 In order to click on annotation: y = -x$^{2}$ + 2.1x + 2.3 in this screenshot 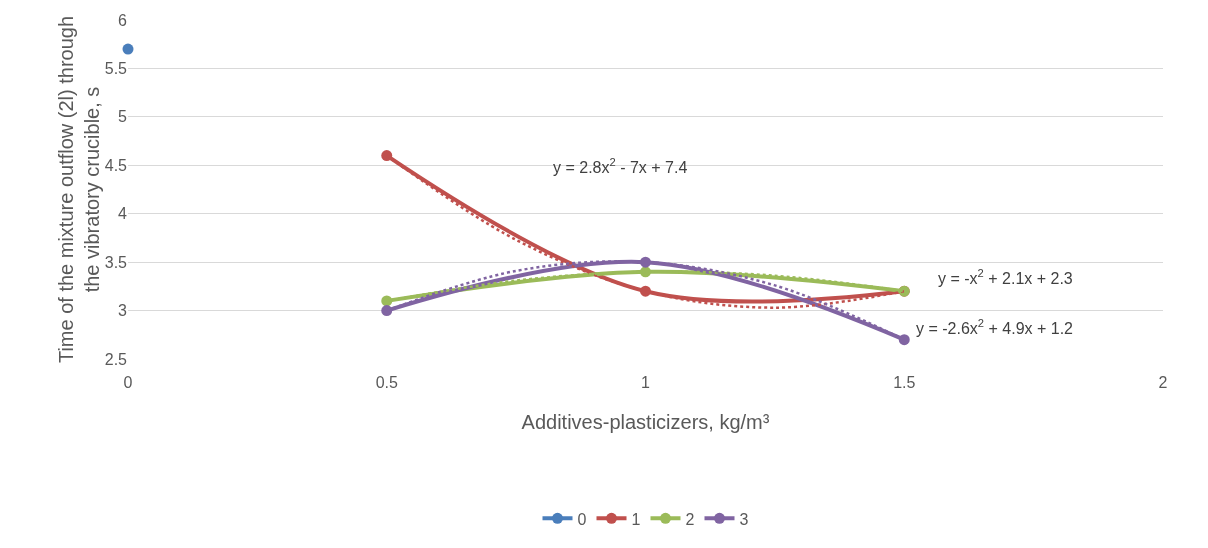, I will do `click(1005, 277)`.